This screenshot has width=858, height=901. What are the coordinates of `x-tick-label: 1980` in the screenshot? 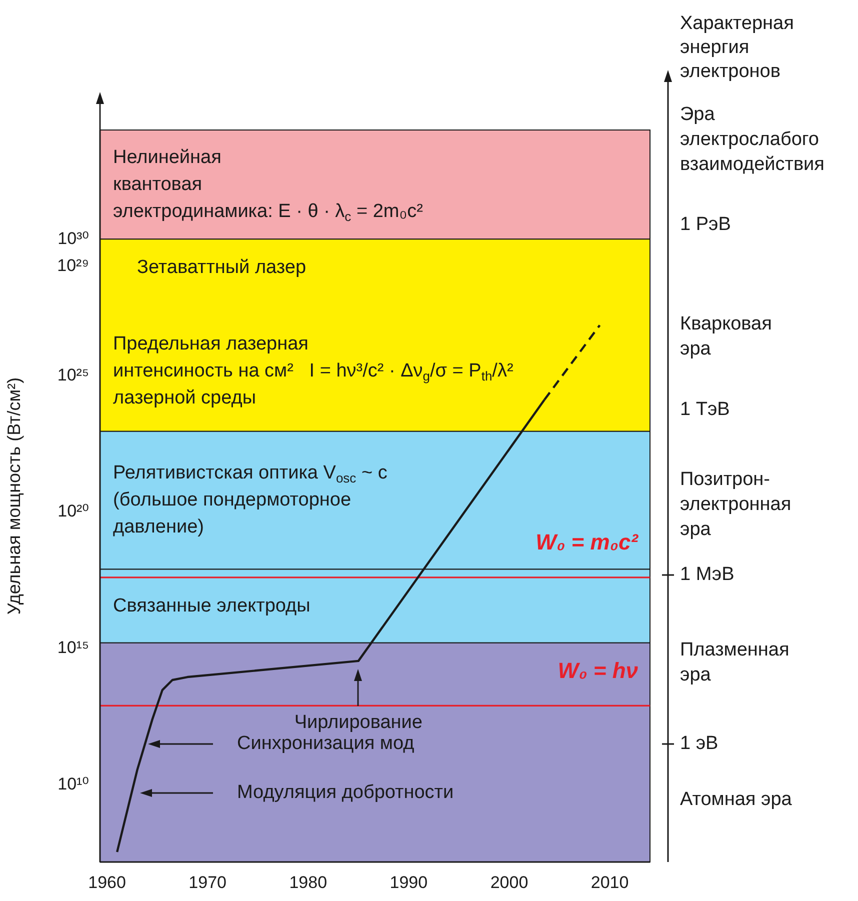 It's located at (308, 882).